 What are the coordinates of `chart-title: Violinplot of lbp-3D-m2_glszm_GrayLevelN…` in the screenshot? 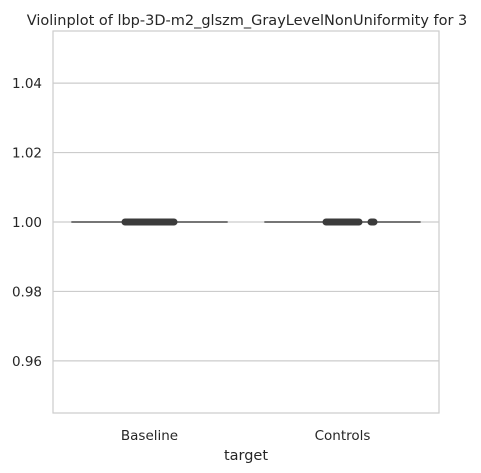 It's located at (247, 21).